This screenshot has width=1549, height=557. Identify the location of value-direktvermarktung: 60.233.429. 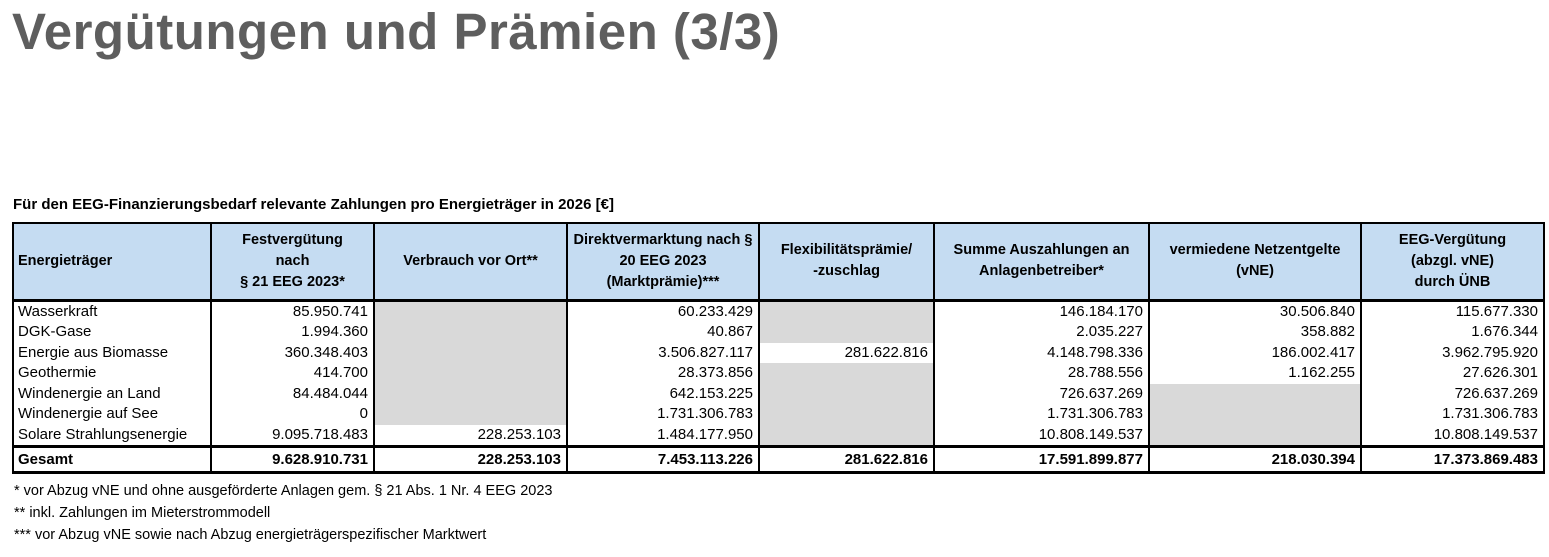
(663, 311).